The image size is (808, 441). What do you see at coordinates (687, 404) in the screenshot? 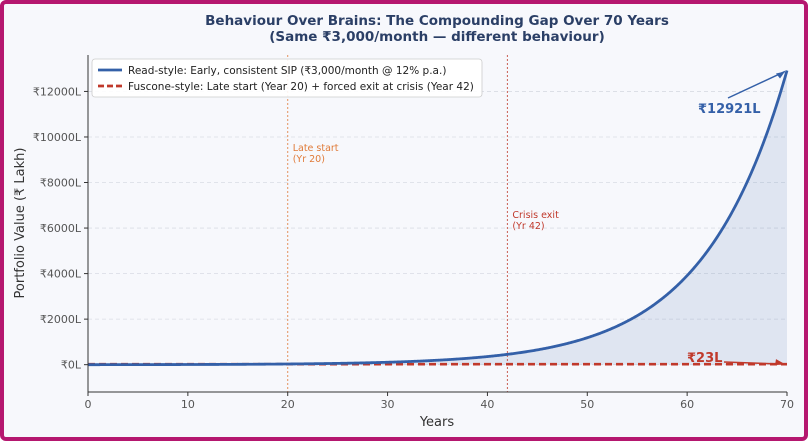
I see `x-tick-label: 60` at bounding box center [687, 404].